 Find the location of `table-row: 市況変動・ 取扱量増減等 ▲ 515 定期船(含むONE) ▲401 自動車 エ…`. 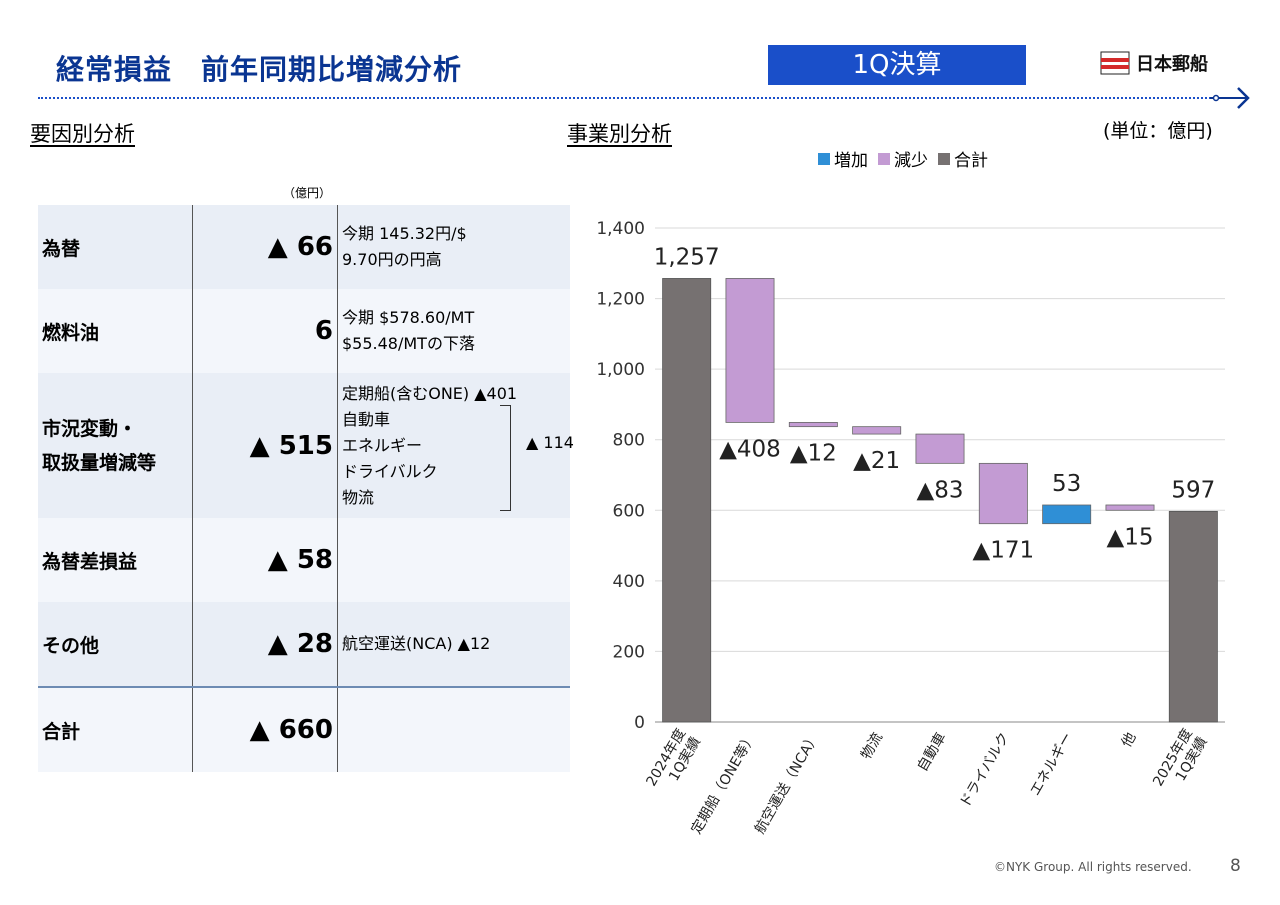

table-row: 市況変動・ 取扱量増減等 ▲ 515 定期船(含むONE) ▲401 自動車 エ… is located at coordinates (306, 445).